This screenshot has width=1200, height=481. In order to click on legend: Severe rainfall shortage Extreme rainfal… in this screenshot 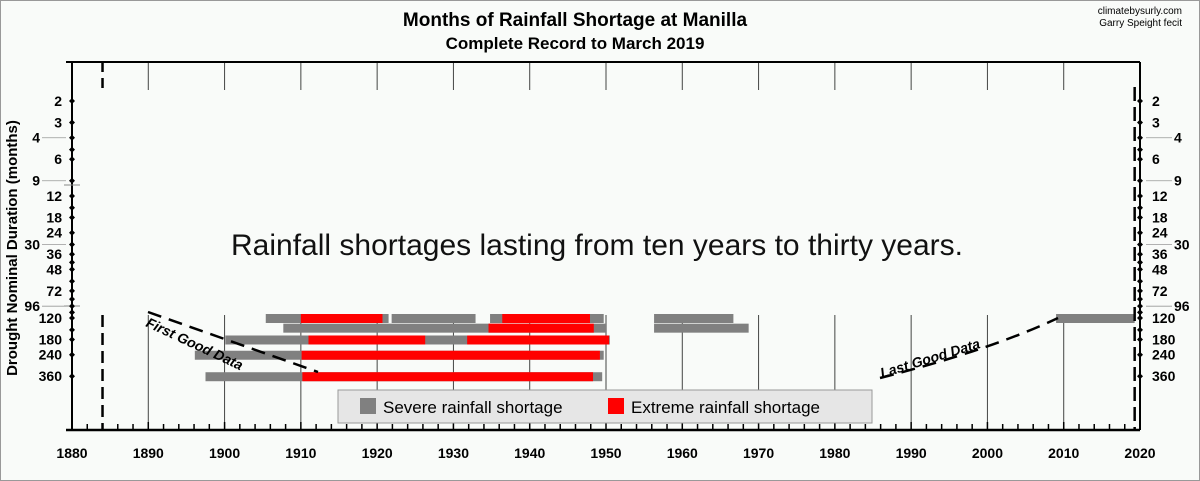, I will do `click(605, 406)`.